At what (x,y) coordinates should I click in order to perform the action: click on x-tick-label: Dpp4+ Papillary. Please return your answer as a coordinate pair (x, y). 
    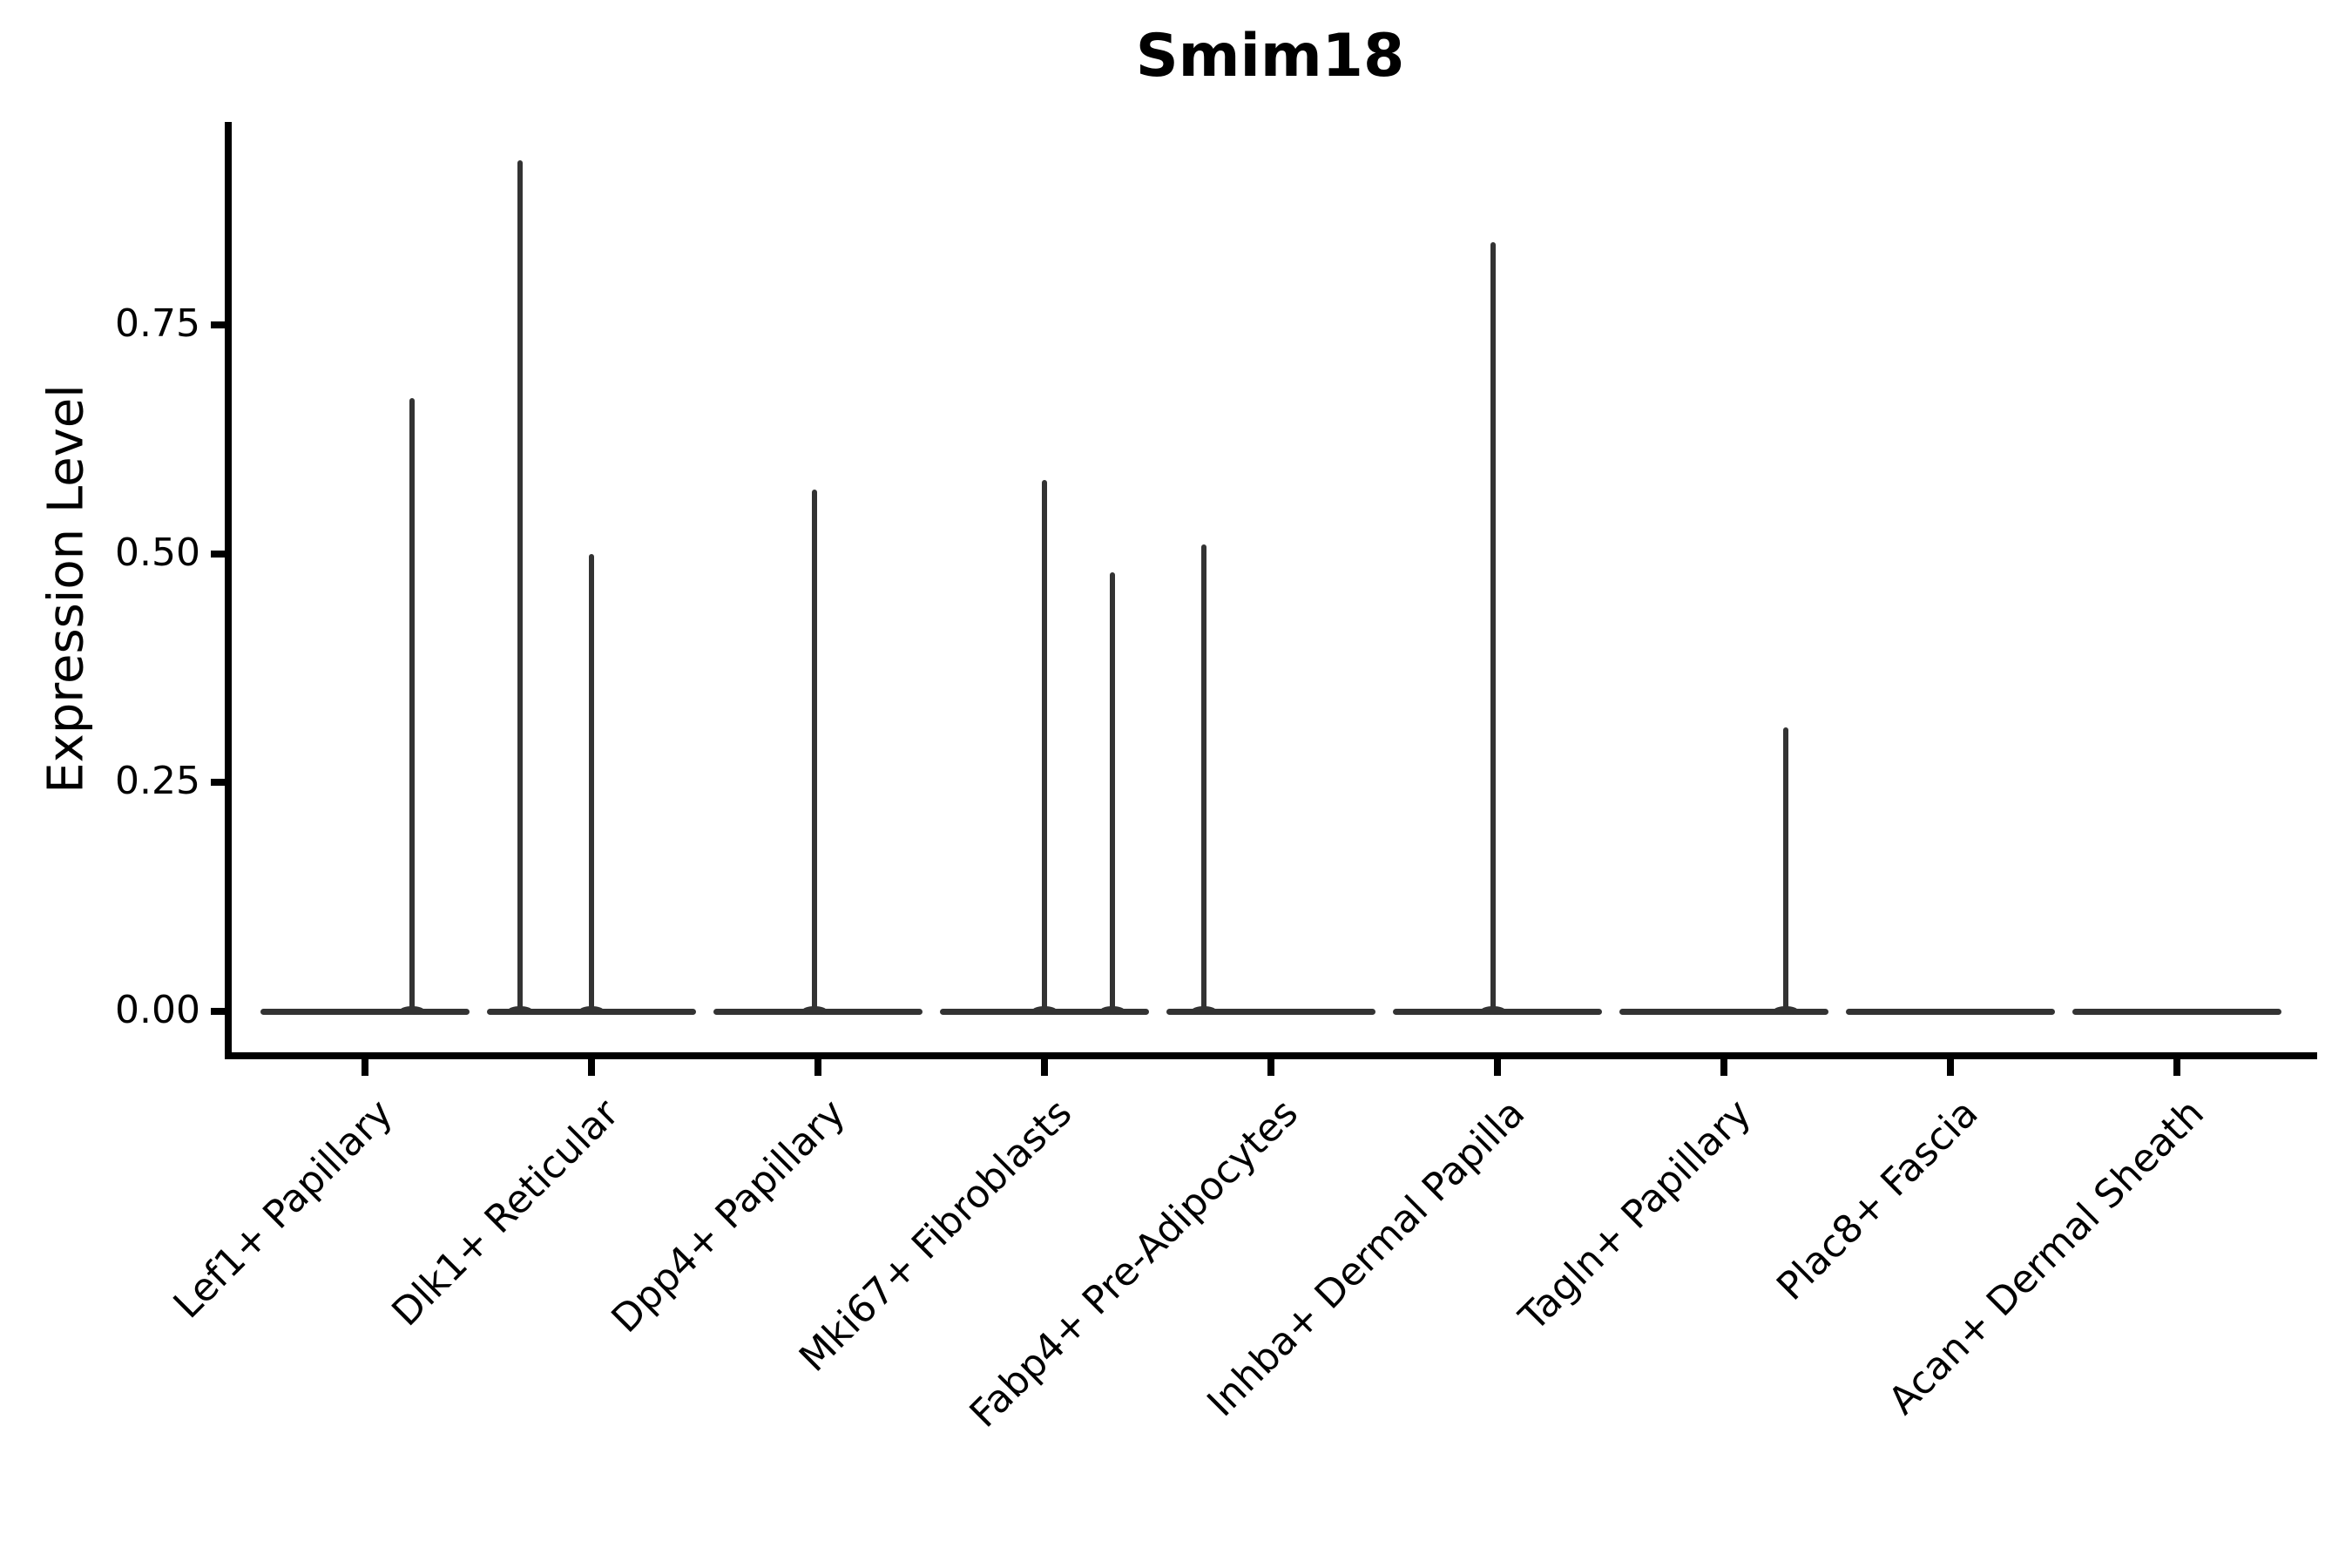
    Looking at the image, I should click on (729, 1216).